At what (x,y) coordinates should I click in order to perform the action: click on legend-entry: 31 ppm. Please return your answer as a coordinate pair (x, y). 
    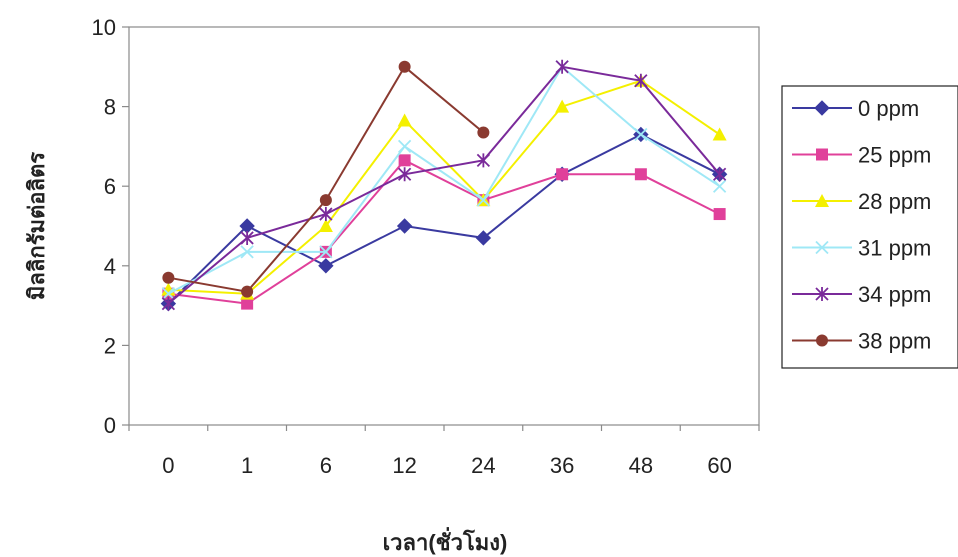
    Looking at the image, I should click on (861, 248).